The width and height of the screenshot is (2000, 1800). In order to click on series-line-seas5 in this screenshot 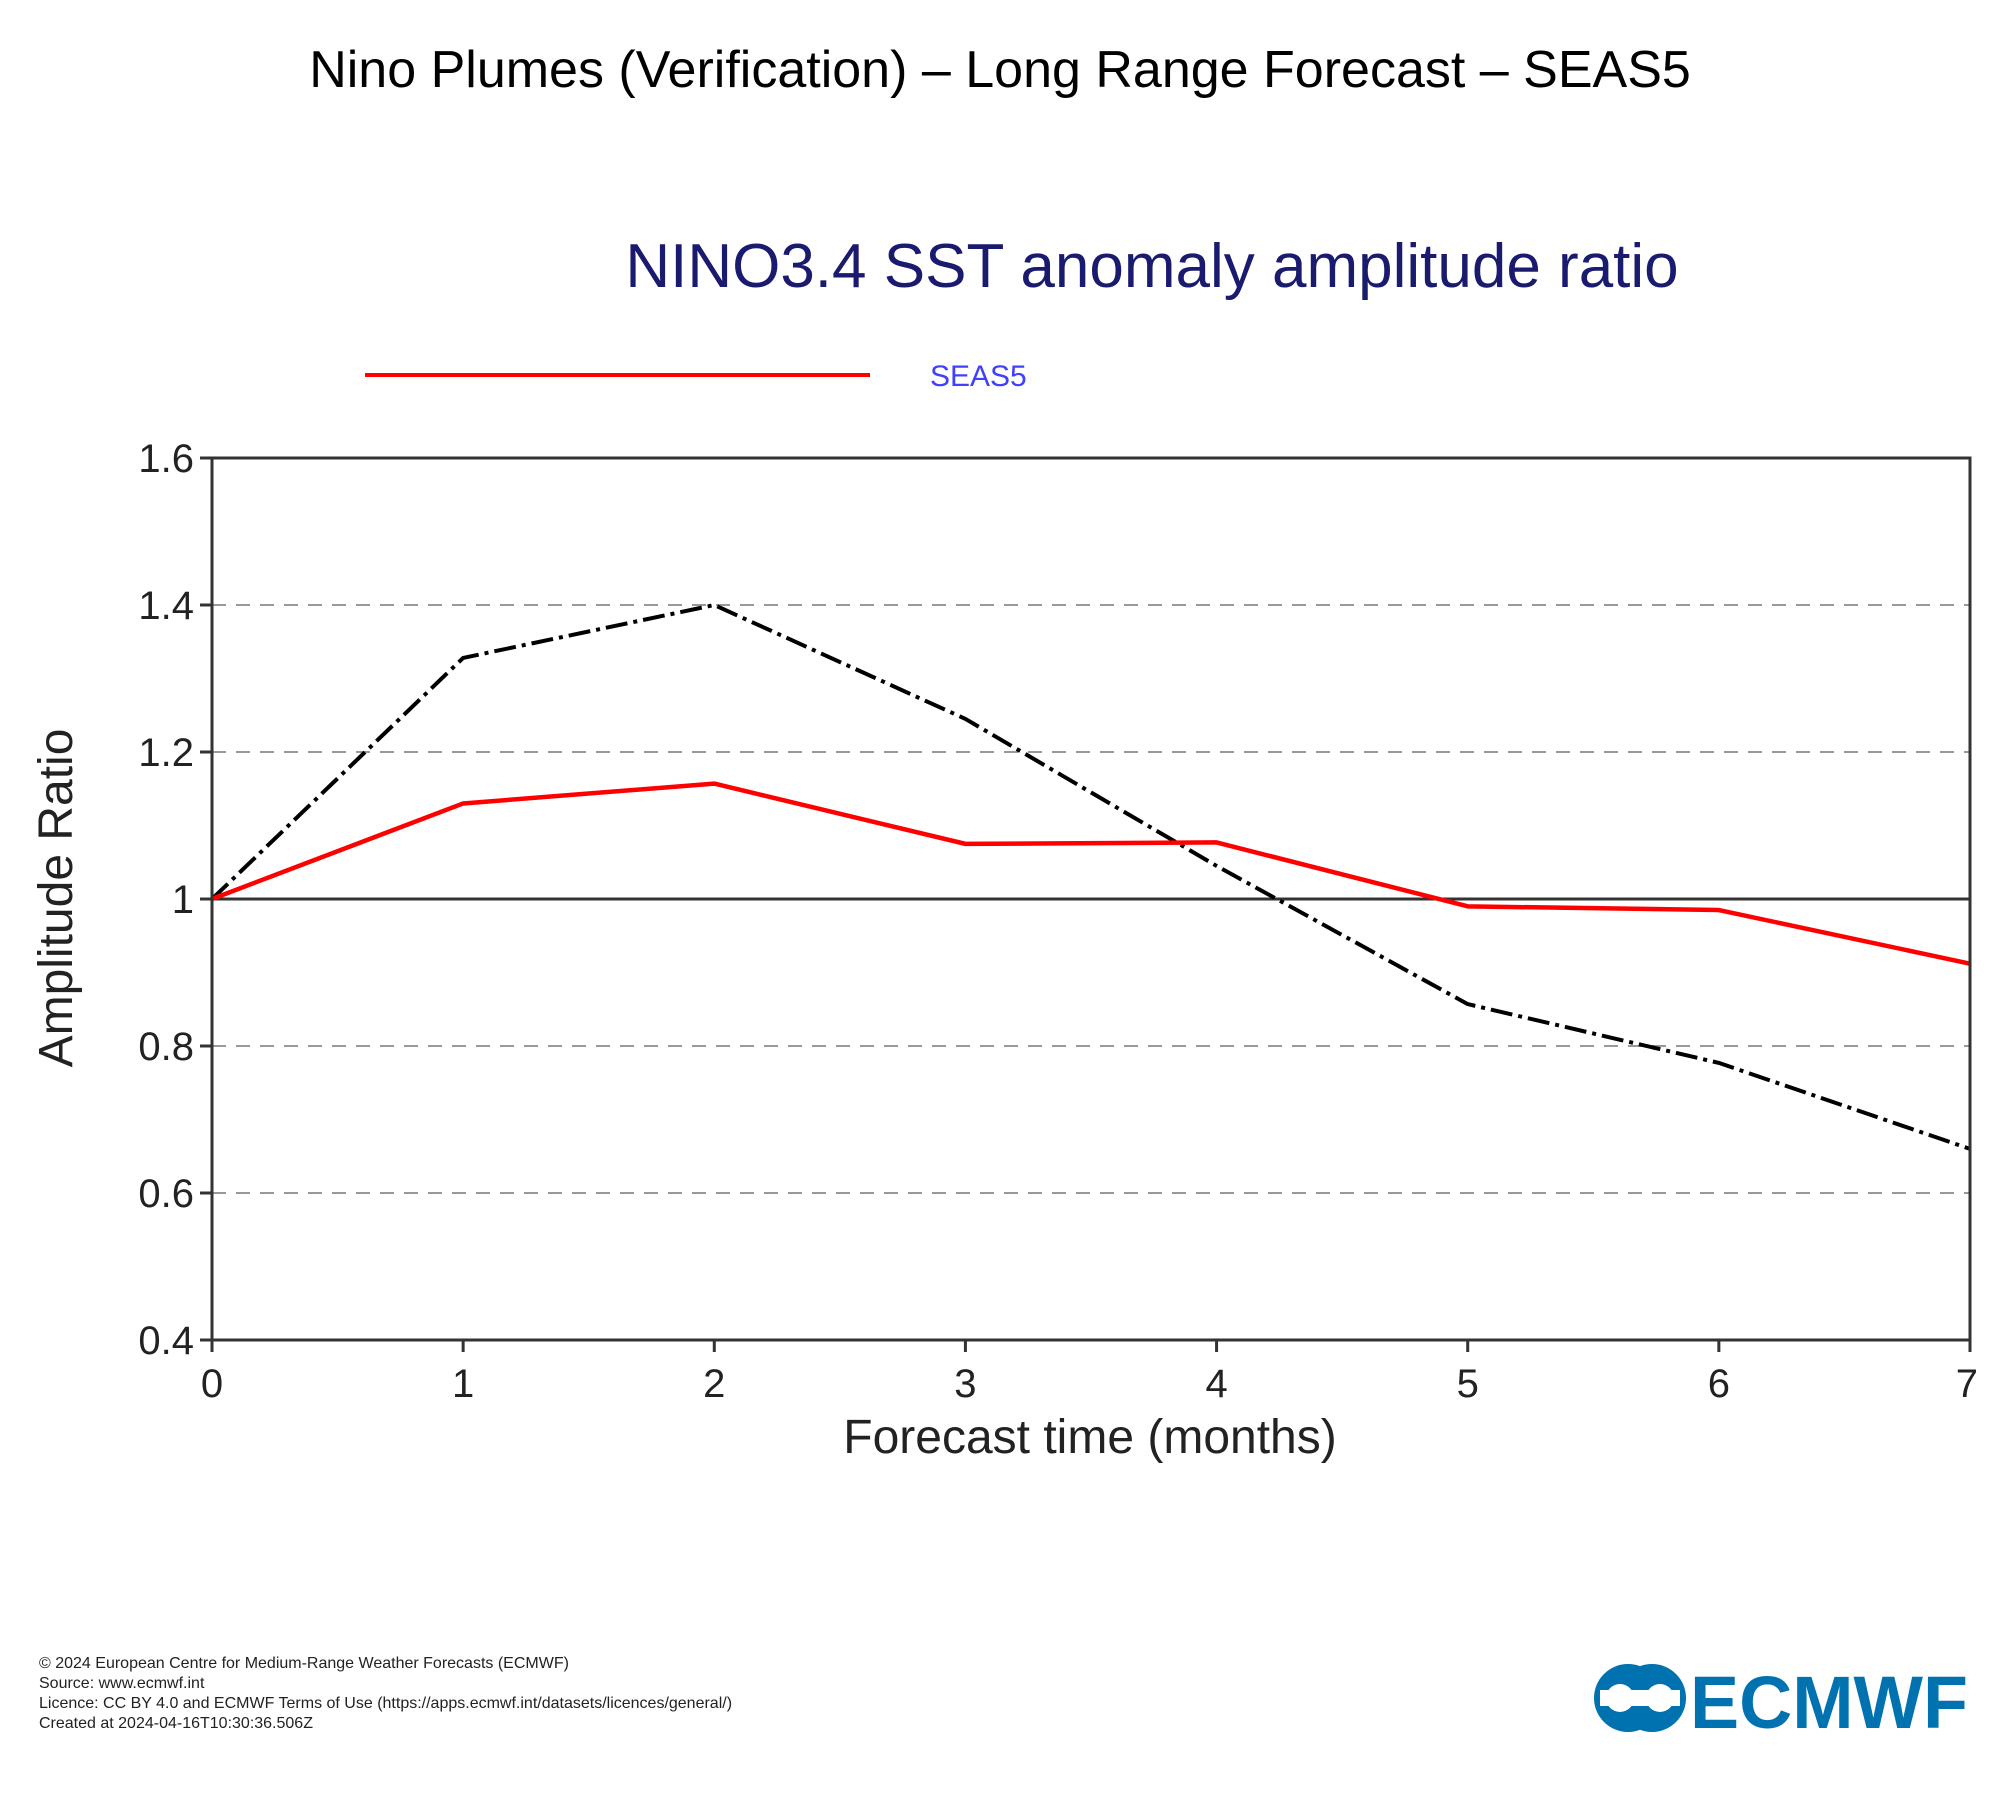, I will do `click(1091, 873)`.